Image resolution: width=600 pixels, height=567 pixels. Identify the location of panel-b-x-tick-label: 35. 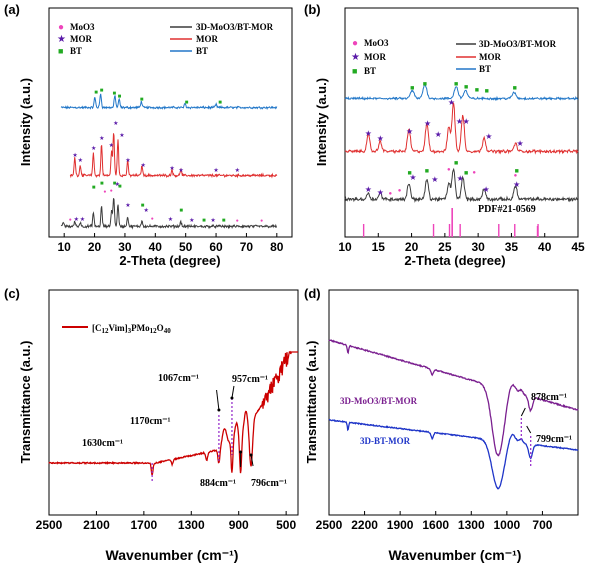
(512, 247).